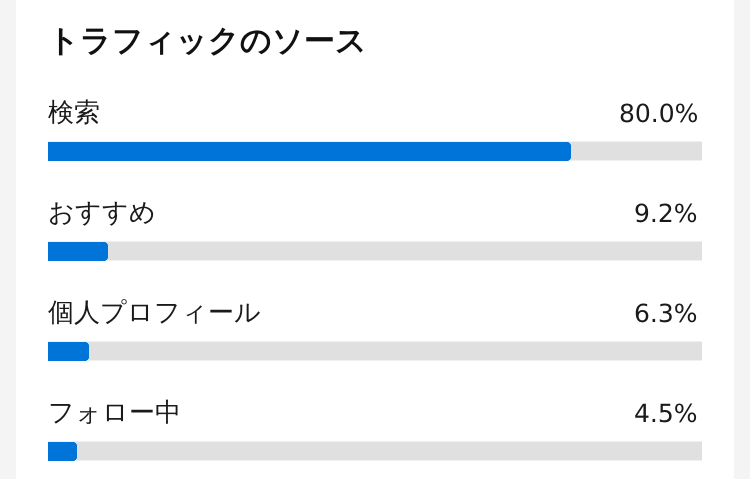 This screenshot has width=750, height=479. I want to click on y-tick-label: フォロー中, so click(114, 413).